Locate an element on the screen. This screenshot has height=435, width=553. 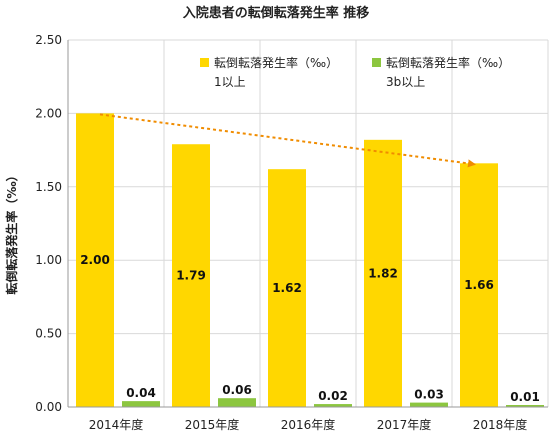
y-tick-label: 0.00 is located at coordinates (48, 407).